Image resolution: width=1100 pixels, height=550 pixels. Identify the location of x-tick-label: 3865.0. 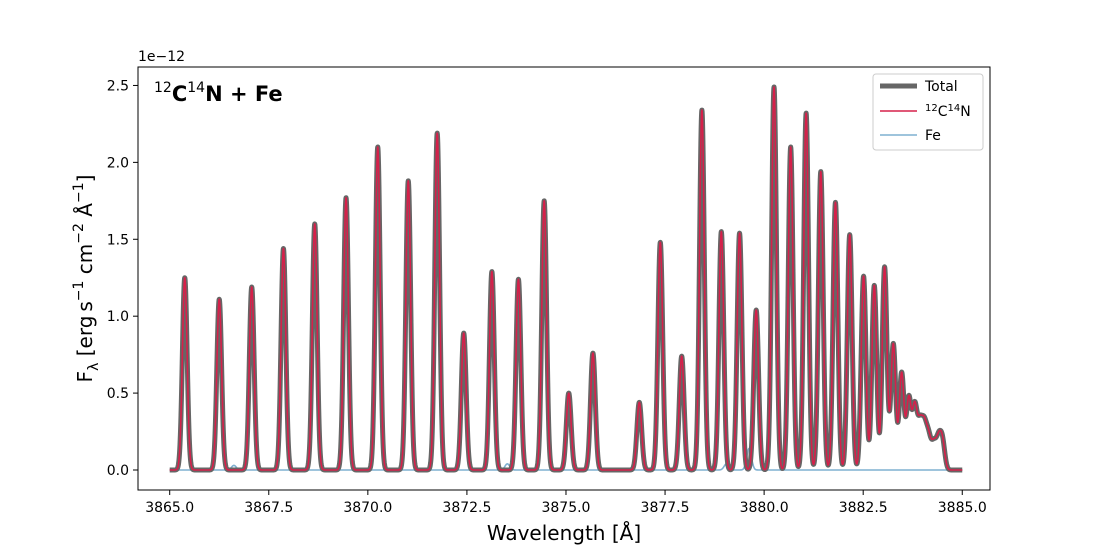
(169, 508).